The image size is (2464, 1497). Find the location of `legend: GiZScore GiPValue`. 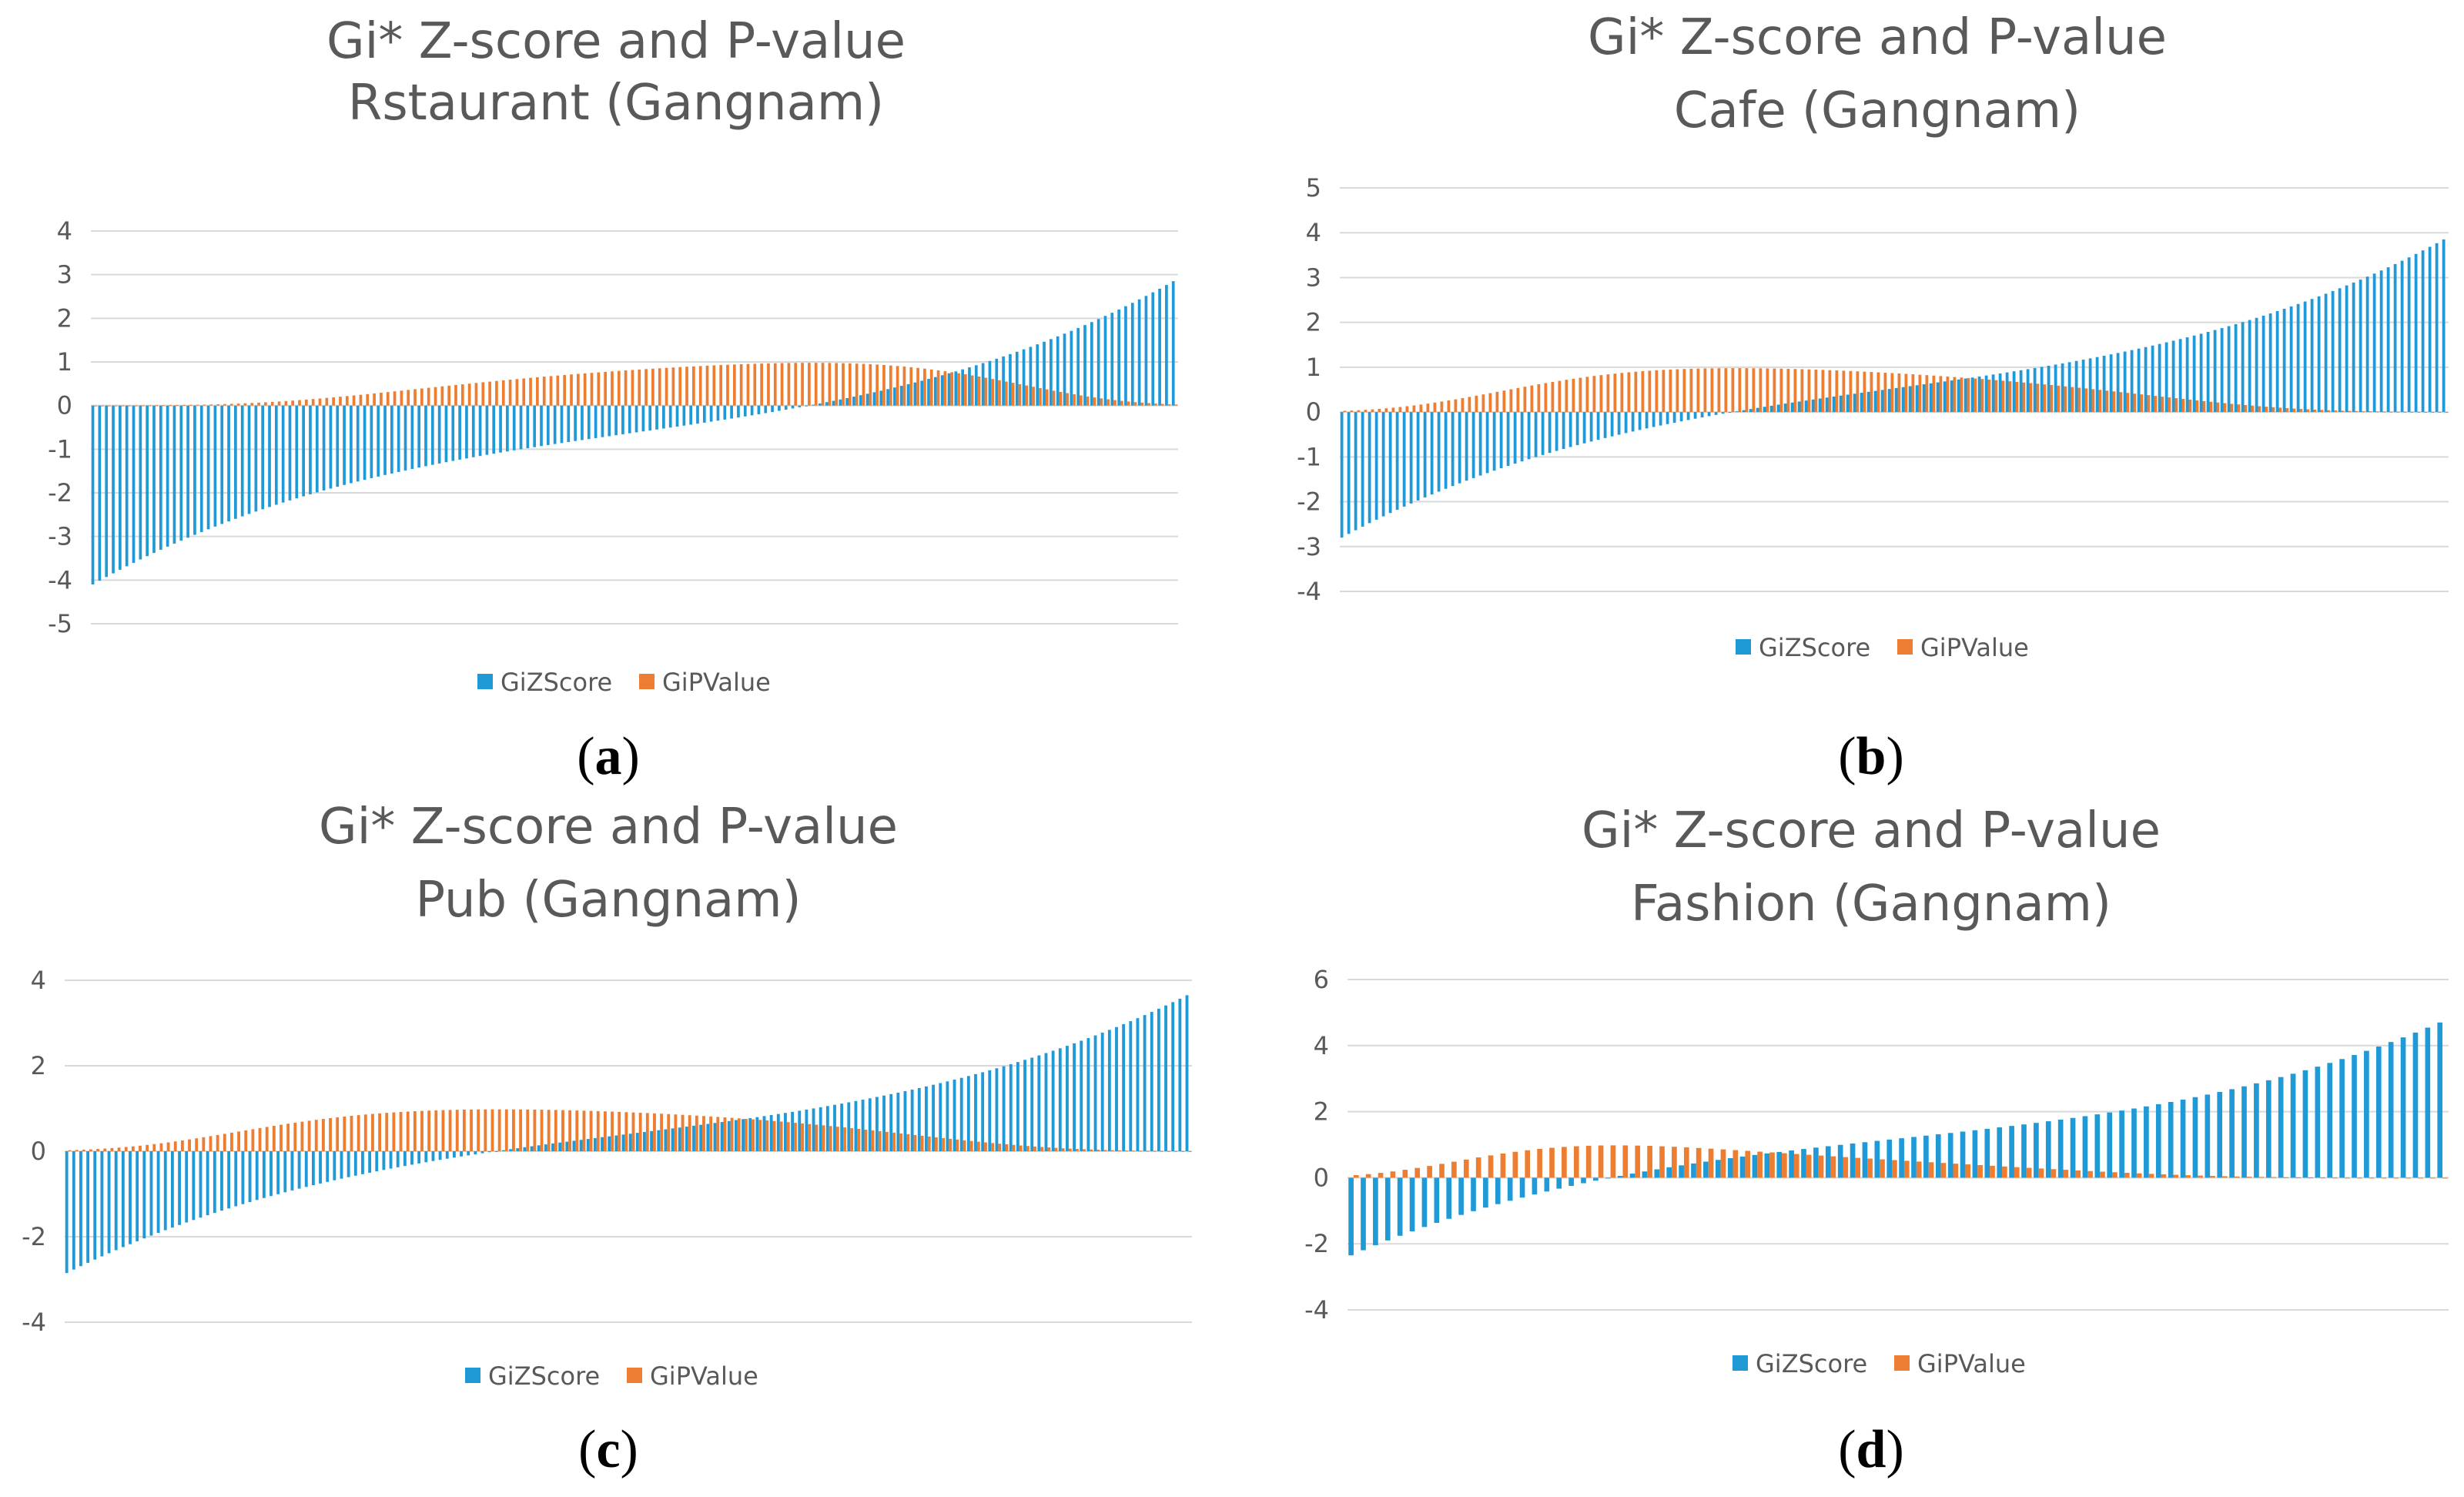

legend: GiZScore GiPValue is located at coordinates (624, 682).